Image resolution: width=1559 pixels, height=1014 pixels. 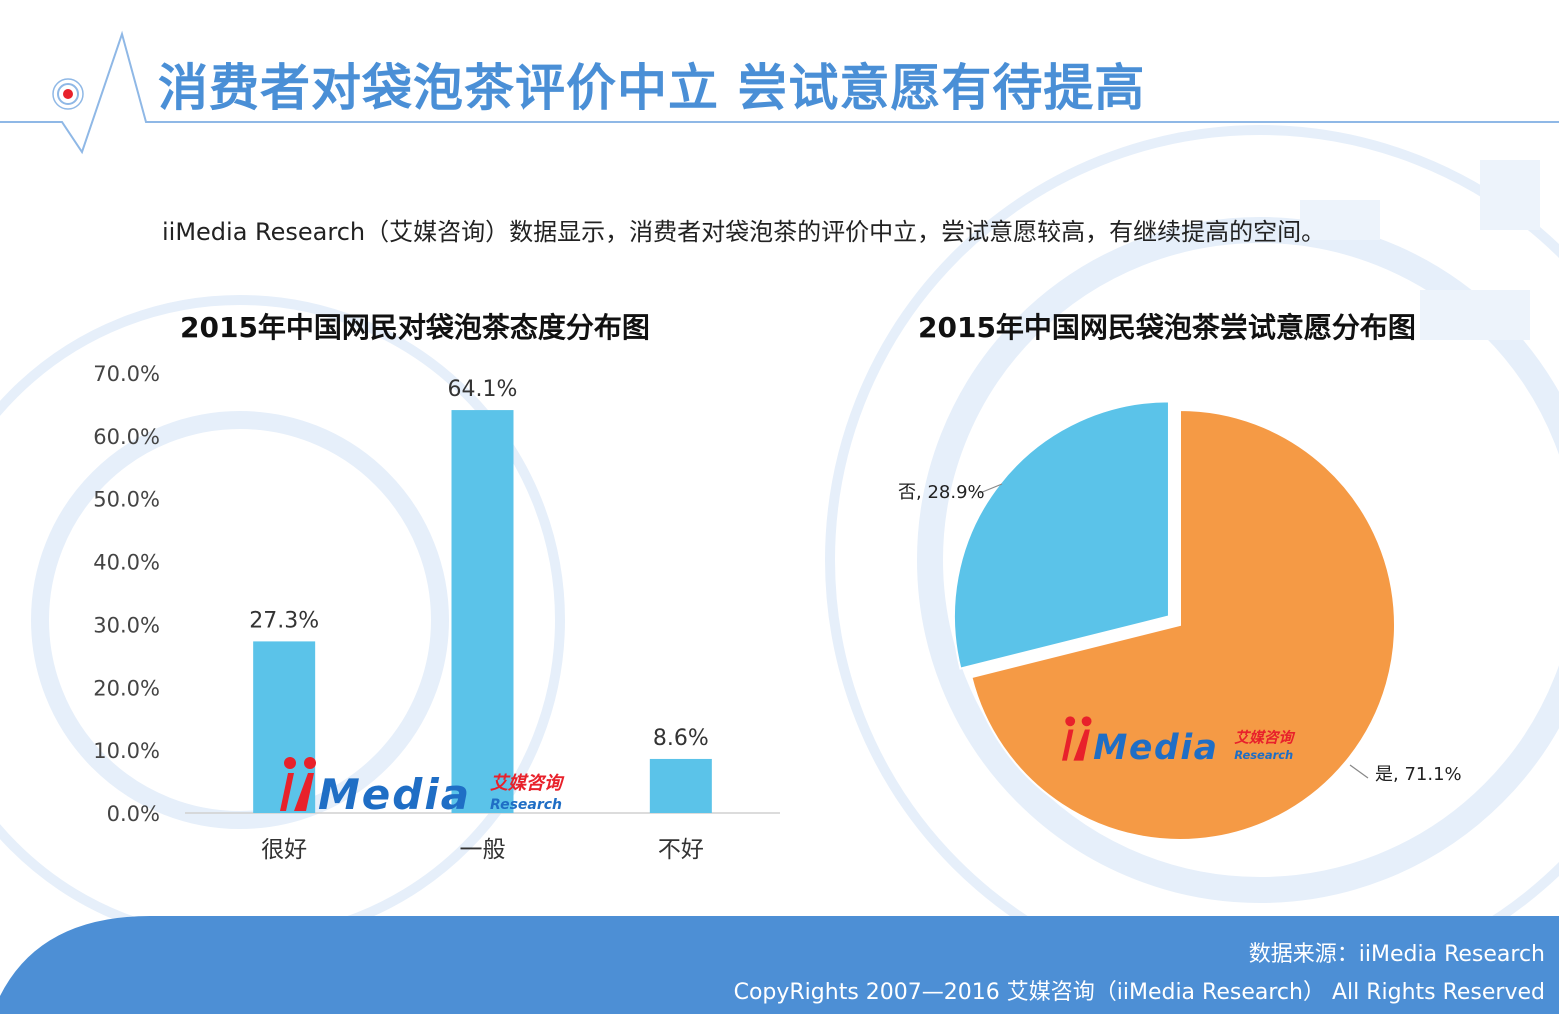 I want to click on y-tick-label: 60.0%, so click(x=126, y=437).